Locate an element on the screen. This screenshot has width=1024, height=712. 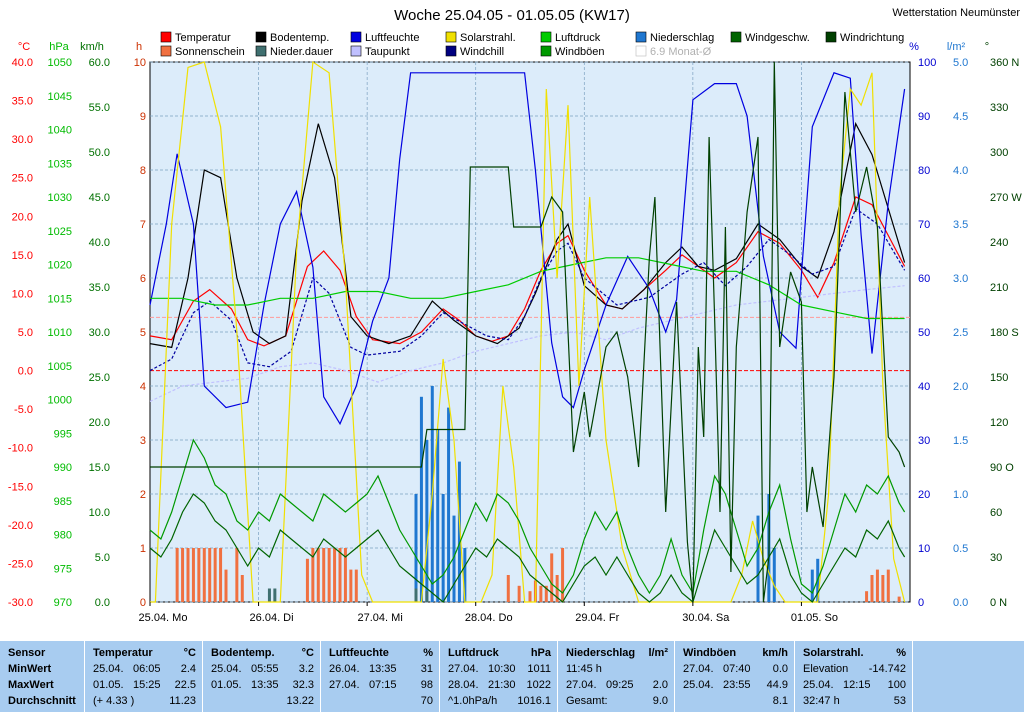
stats-cell-label: 11:45 h is located at coordinates (584, 669).